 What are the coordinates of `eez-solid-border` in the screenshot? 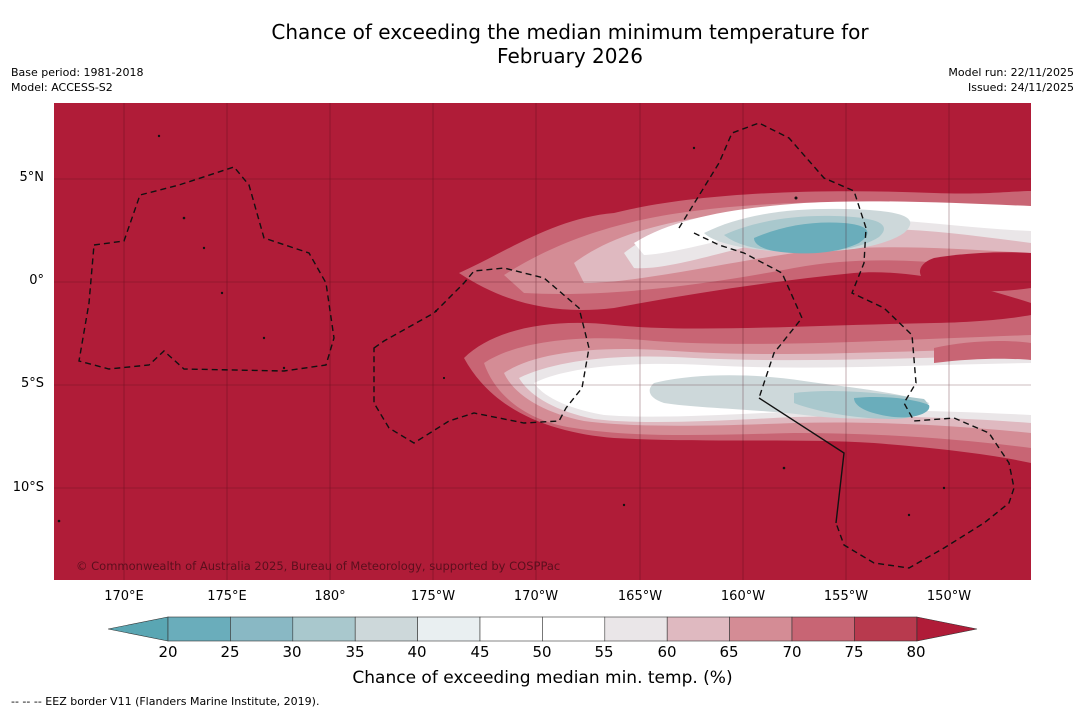 It's located at (801, 460).